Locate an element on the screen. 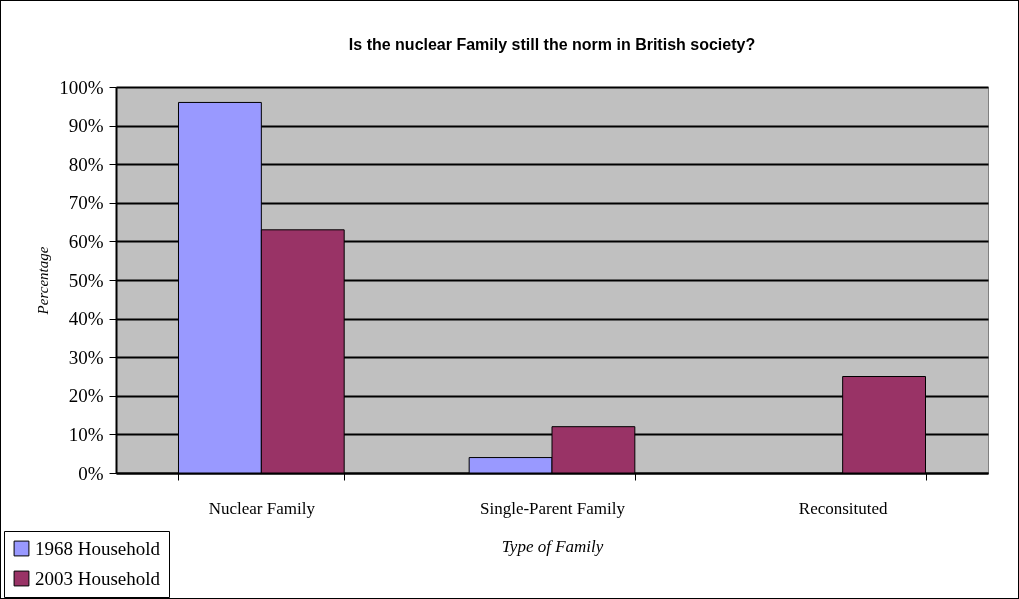 Image resolution: width=1019 pixels, height=599 pixels. y-tick-label: 20% is located at coordinates (86, 396).